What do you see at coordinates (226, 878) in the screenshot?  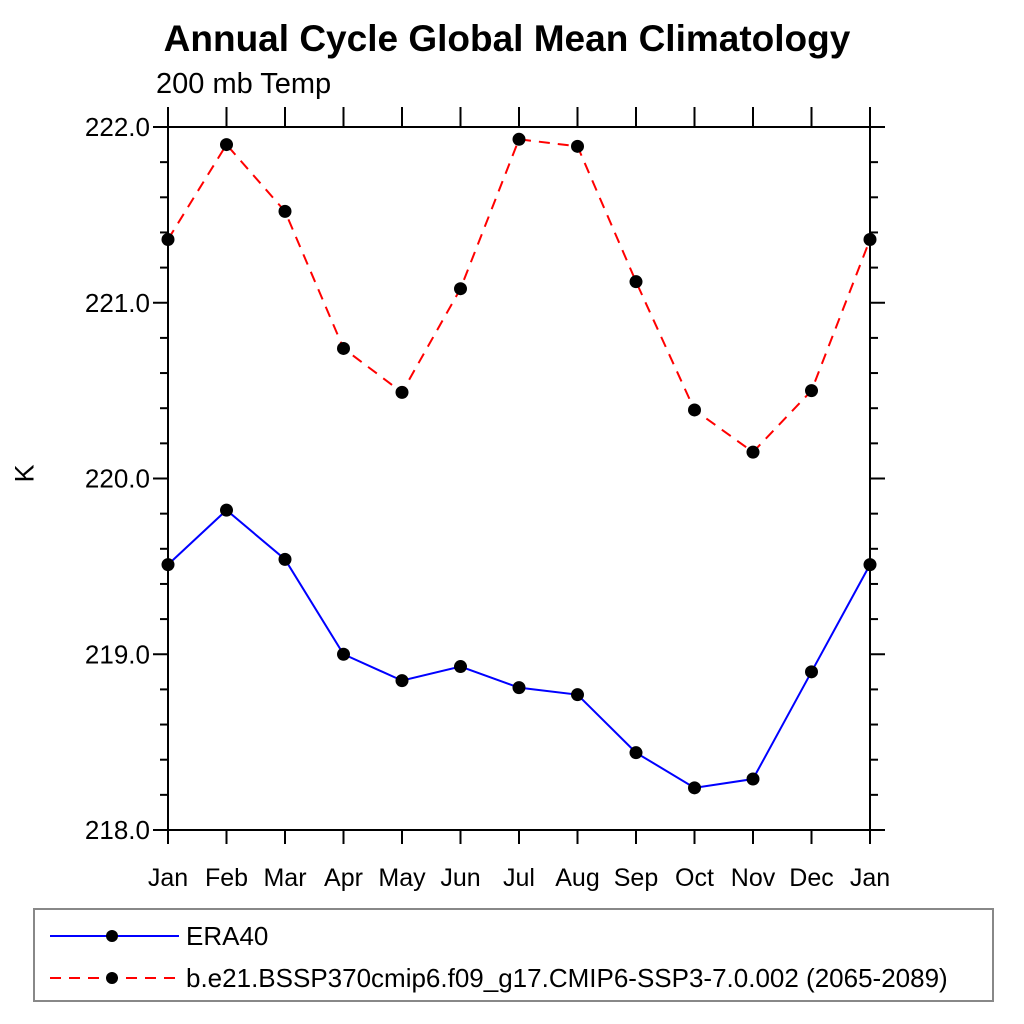 I see `x-tick-label: Feb` at bounding box center [226, 878].